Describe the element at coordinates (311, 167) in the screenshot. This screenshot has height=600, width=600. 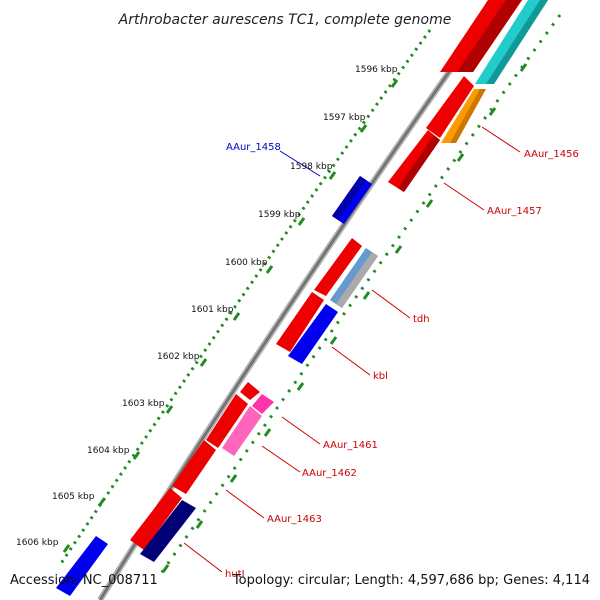
I see `tick-label-1598: 1598 kbp` at that location.